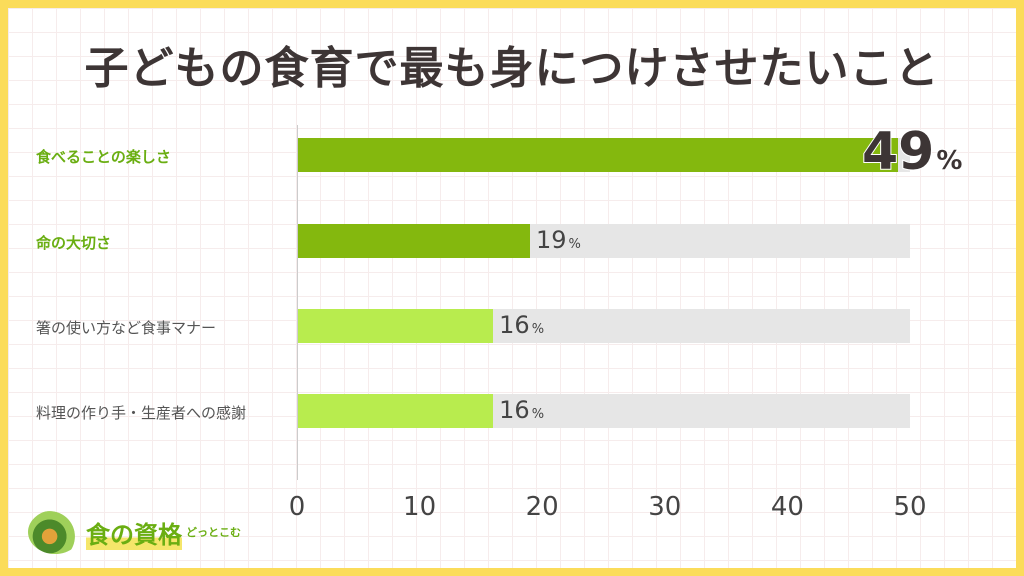 The height and width of the screenshot is (576, 1024). I want to click on x-tick-label: 10, so click(420, 507).